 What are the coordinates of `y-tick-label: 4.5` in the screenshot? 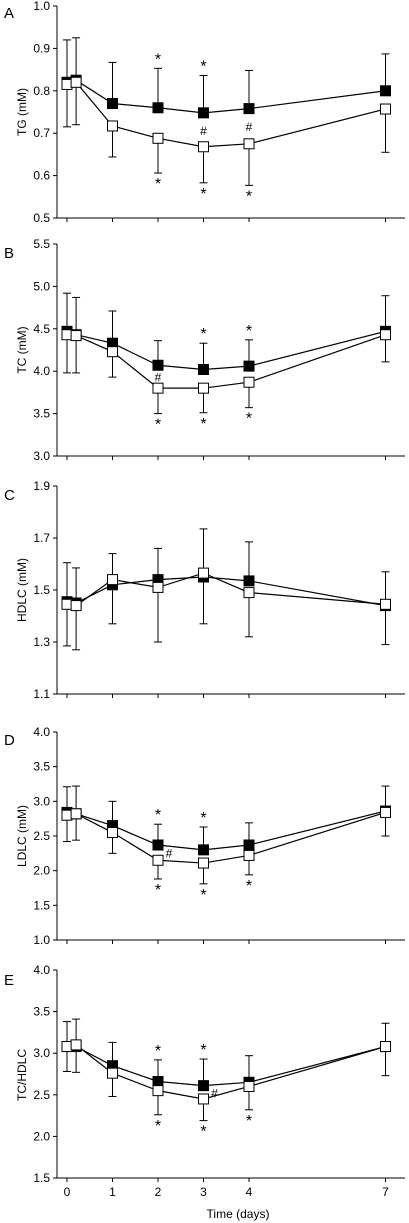 It's located at (41, 329).